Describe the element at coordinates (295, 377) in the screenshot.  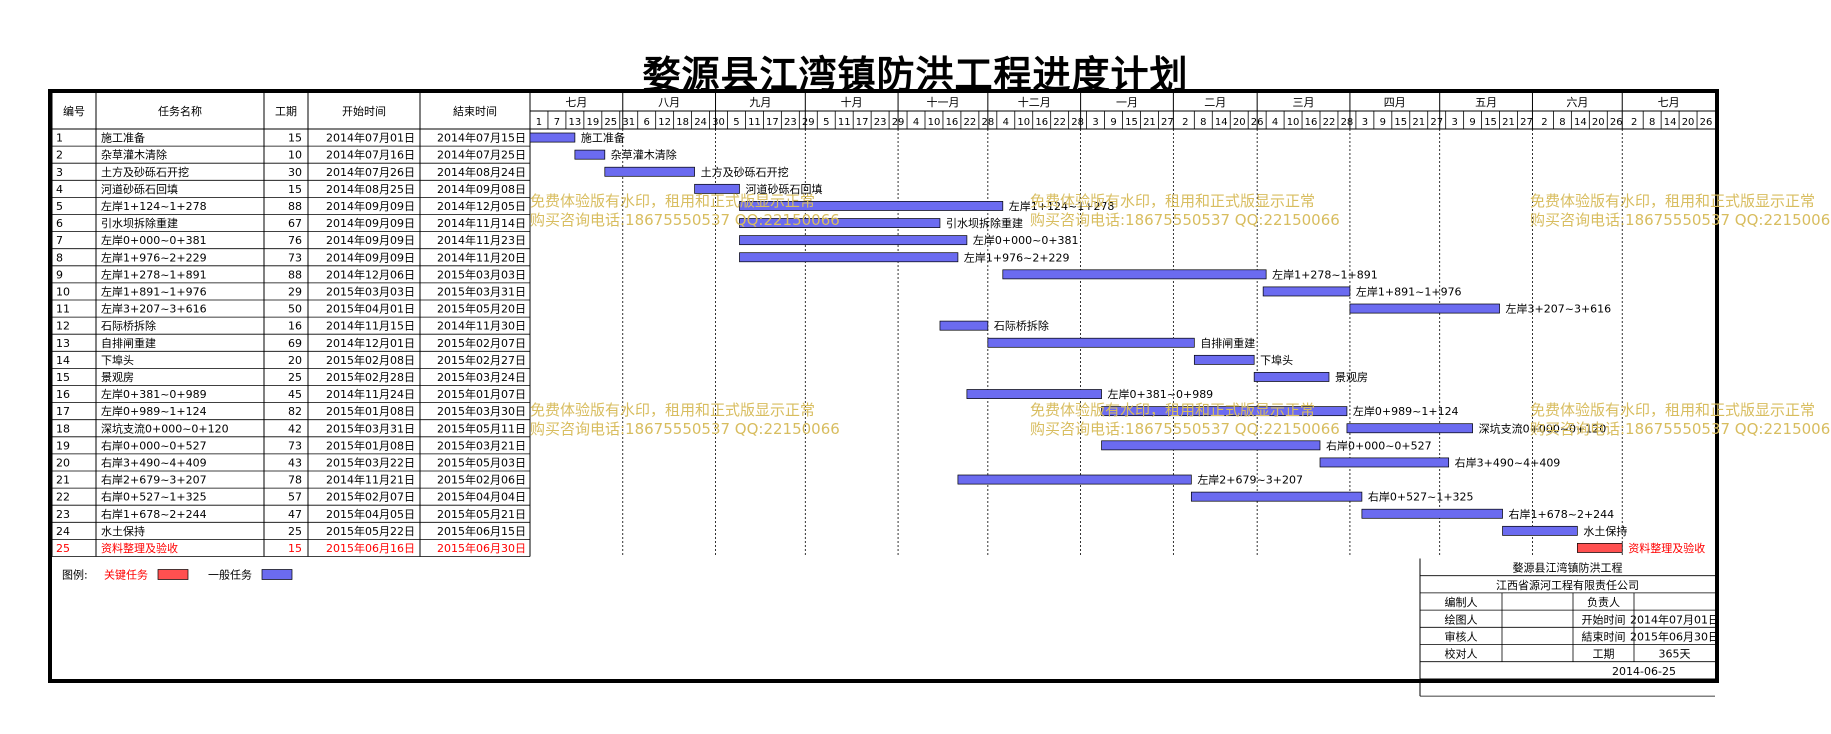
I see `task-duration: 25` at that location.